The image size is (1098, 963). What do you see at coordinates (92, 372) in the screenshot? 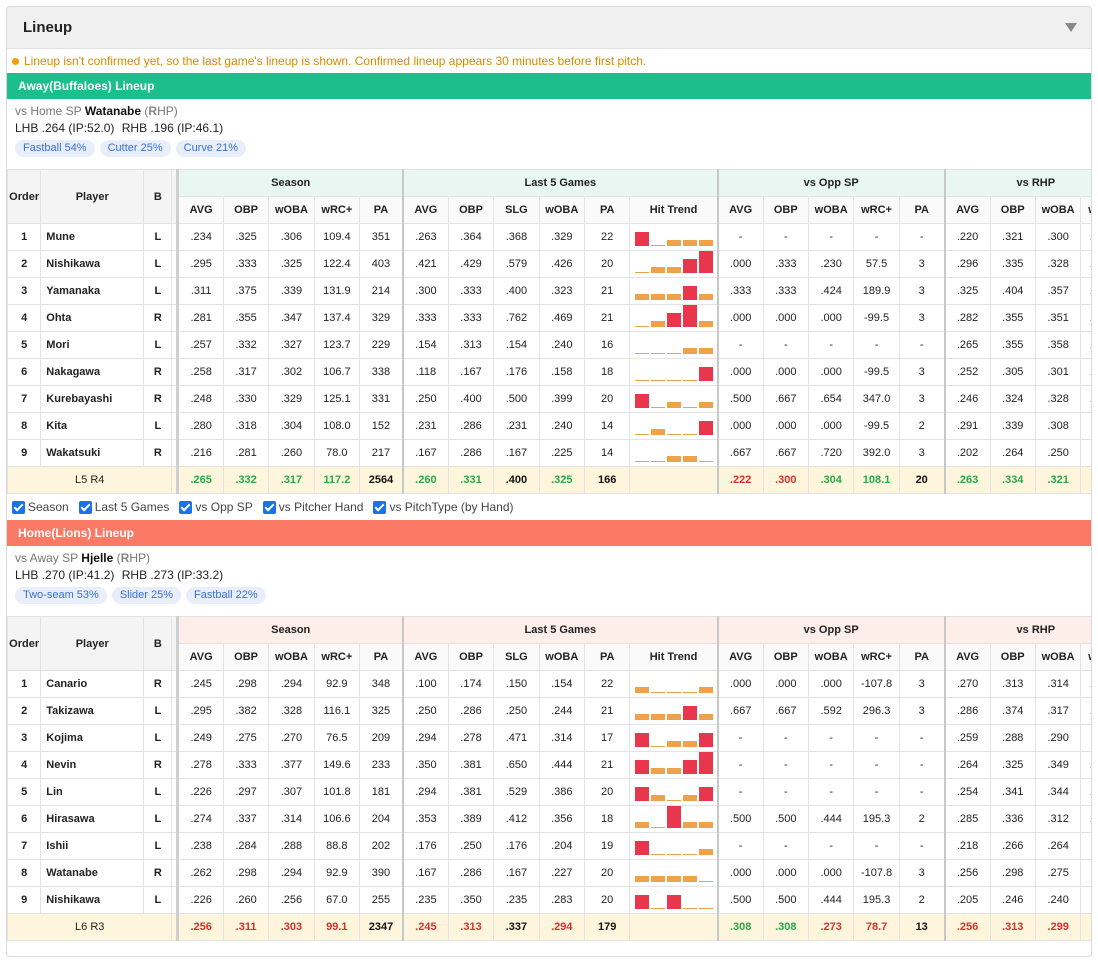
I see `player-name: Nakagawa` at bounding box center [92, 372].